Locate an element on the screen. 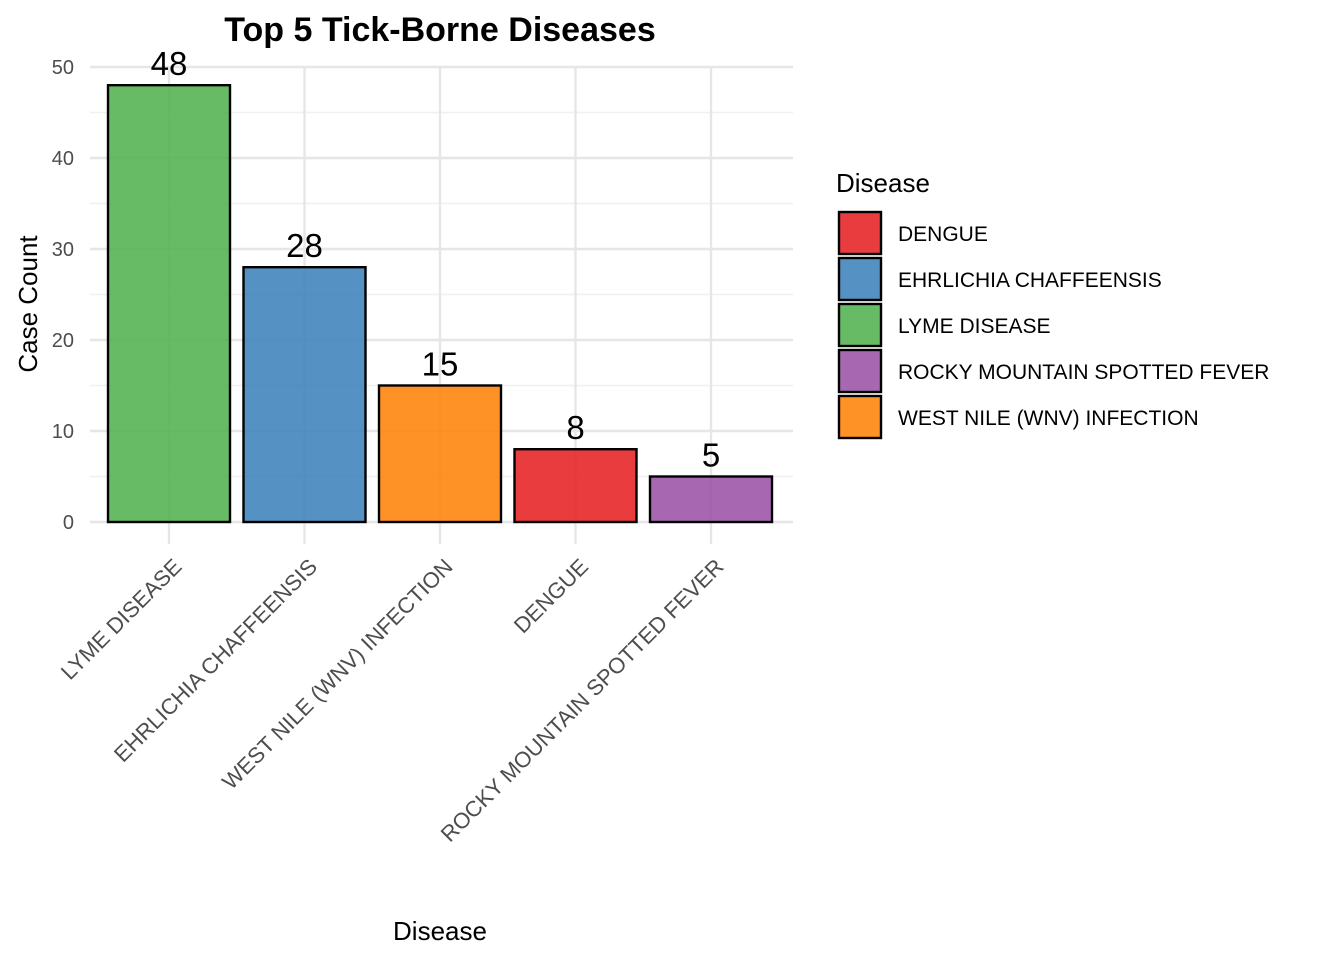 The width and height of the screenshot is (1344, 965). bar-rocky-mountain-spotted-fever is located at coordinates (711, 499).